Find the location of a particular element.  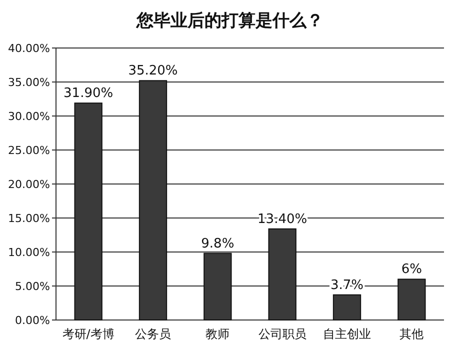

y-tick-label: 20.00% is located at coordinates (29, 184).